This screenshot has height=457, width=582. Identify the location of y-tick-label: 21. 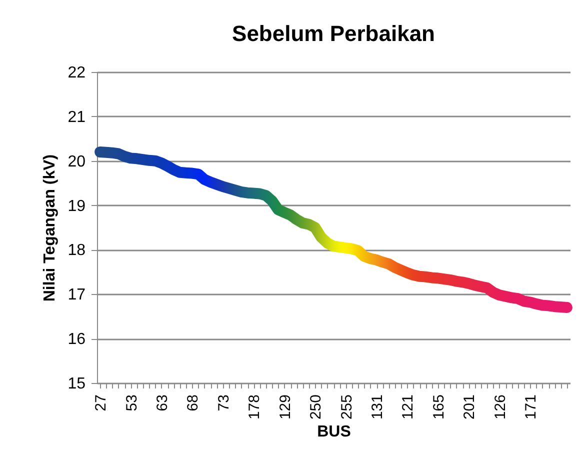
(77, 117).